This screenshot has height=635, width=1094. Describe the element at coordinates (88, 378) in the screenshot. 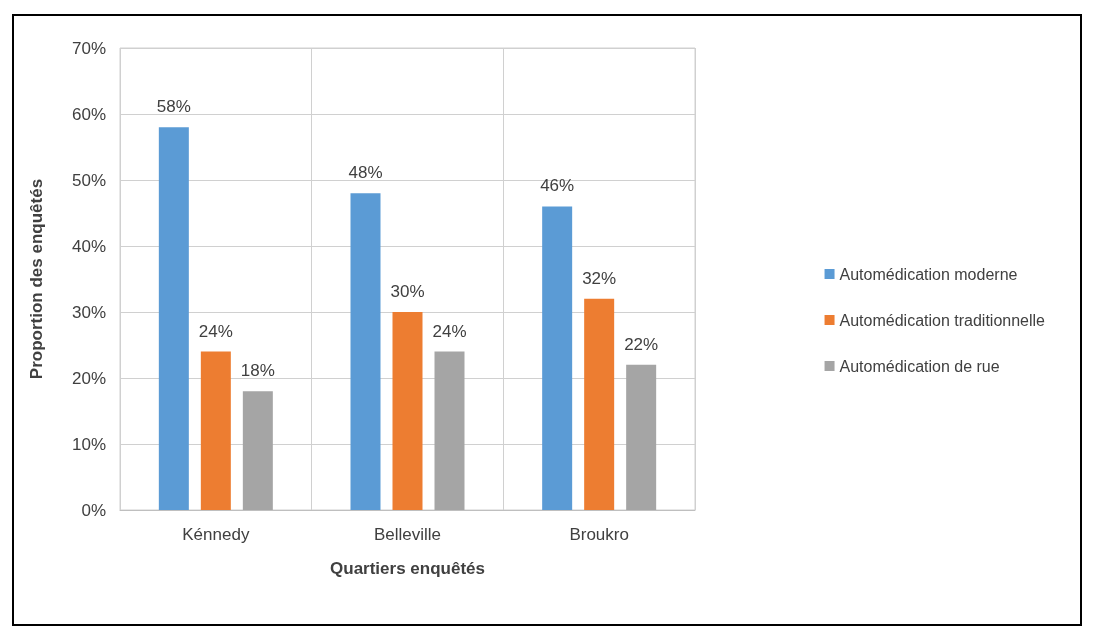

I see `y-tick-label: 20%` at that location.